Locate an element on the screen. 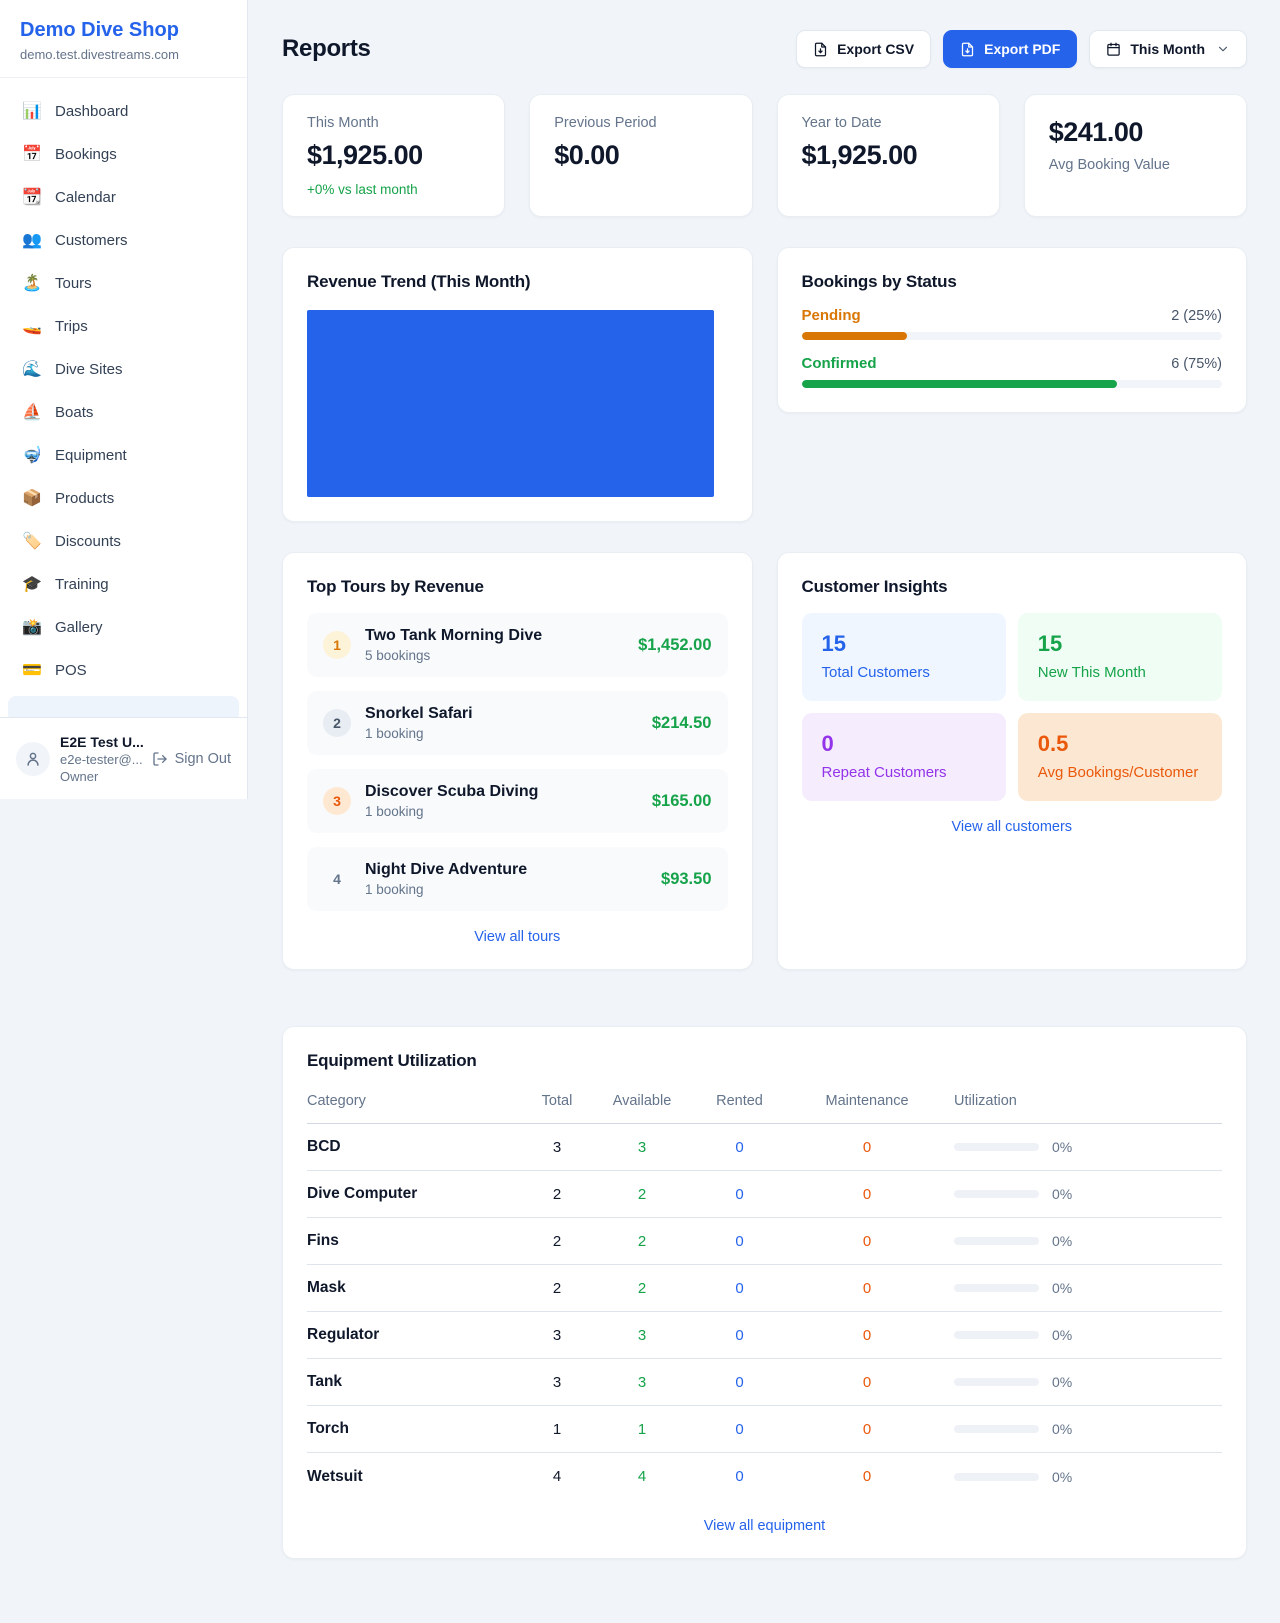 This screenshot has height=1623, width=1280. sidebar-item-label: Products is located at coordinates (85, 498).